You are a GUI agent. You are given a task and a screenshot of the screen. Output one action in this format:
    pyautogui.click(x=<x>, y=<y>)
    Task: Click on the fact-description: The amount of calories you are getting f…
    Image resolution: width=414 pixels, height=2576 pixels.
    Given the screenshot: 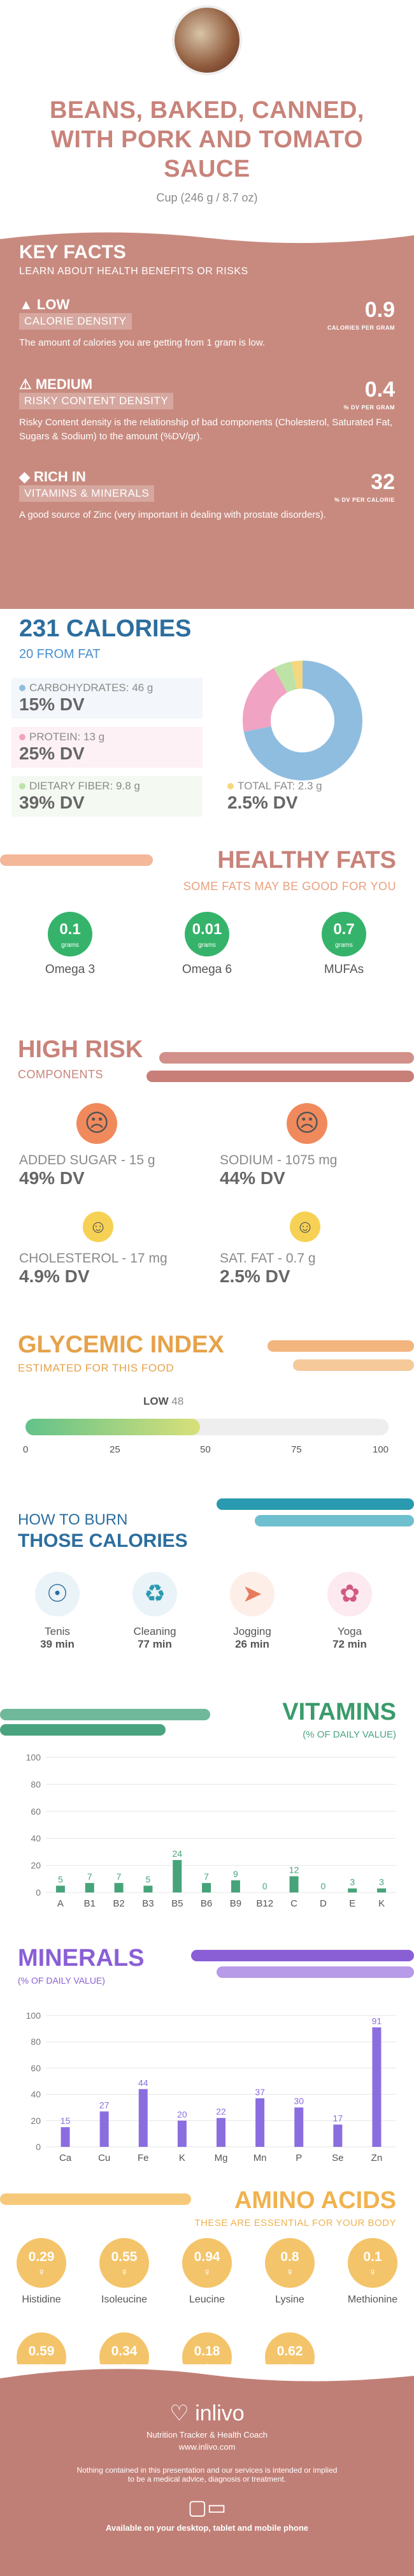 What is the action you would take?
    pyautogui.click(x=142, y=342)
    